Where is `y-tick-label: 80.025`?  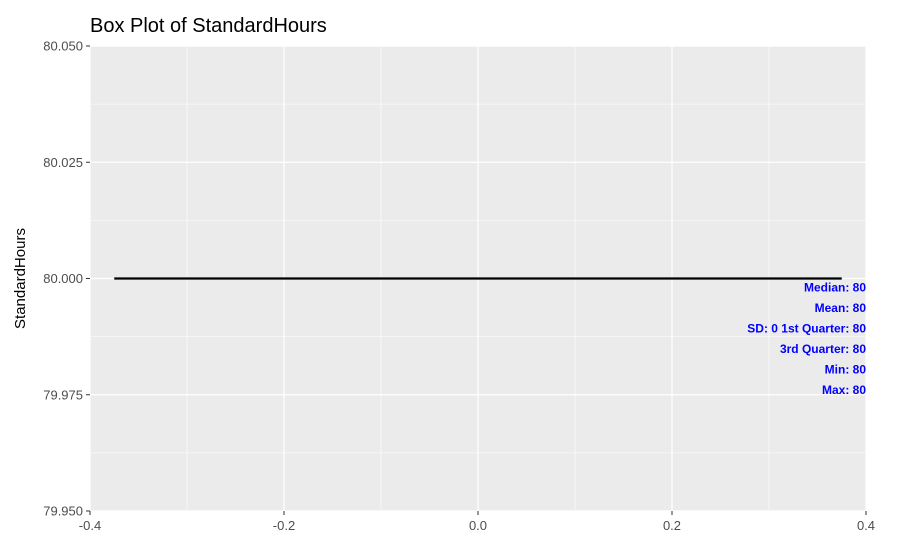
y-tick-label: 80.025 is located at coordinates (63, 162).